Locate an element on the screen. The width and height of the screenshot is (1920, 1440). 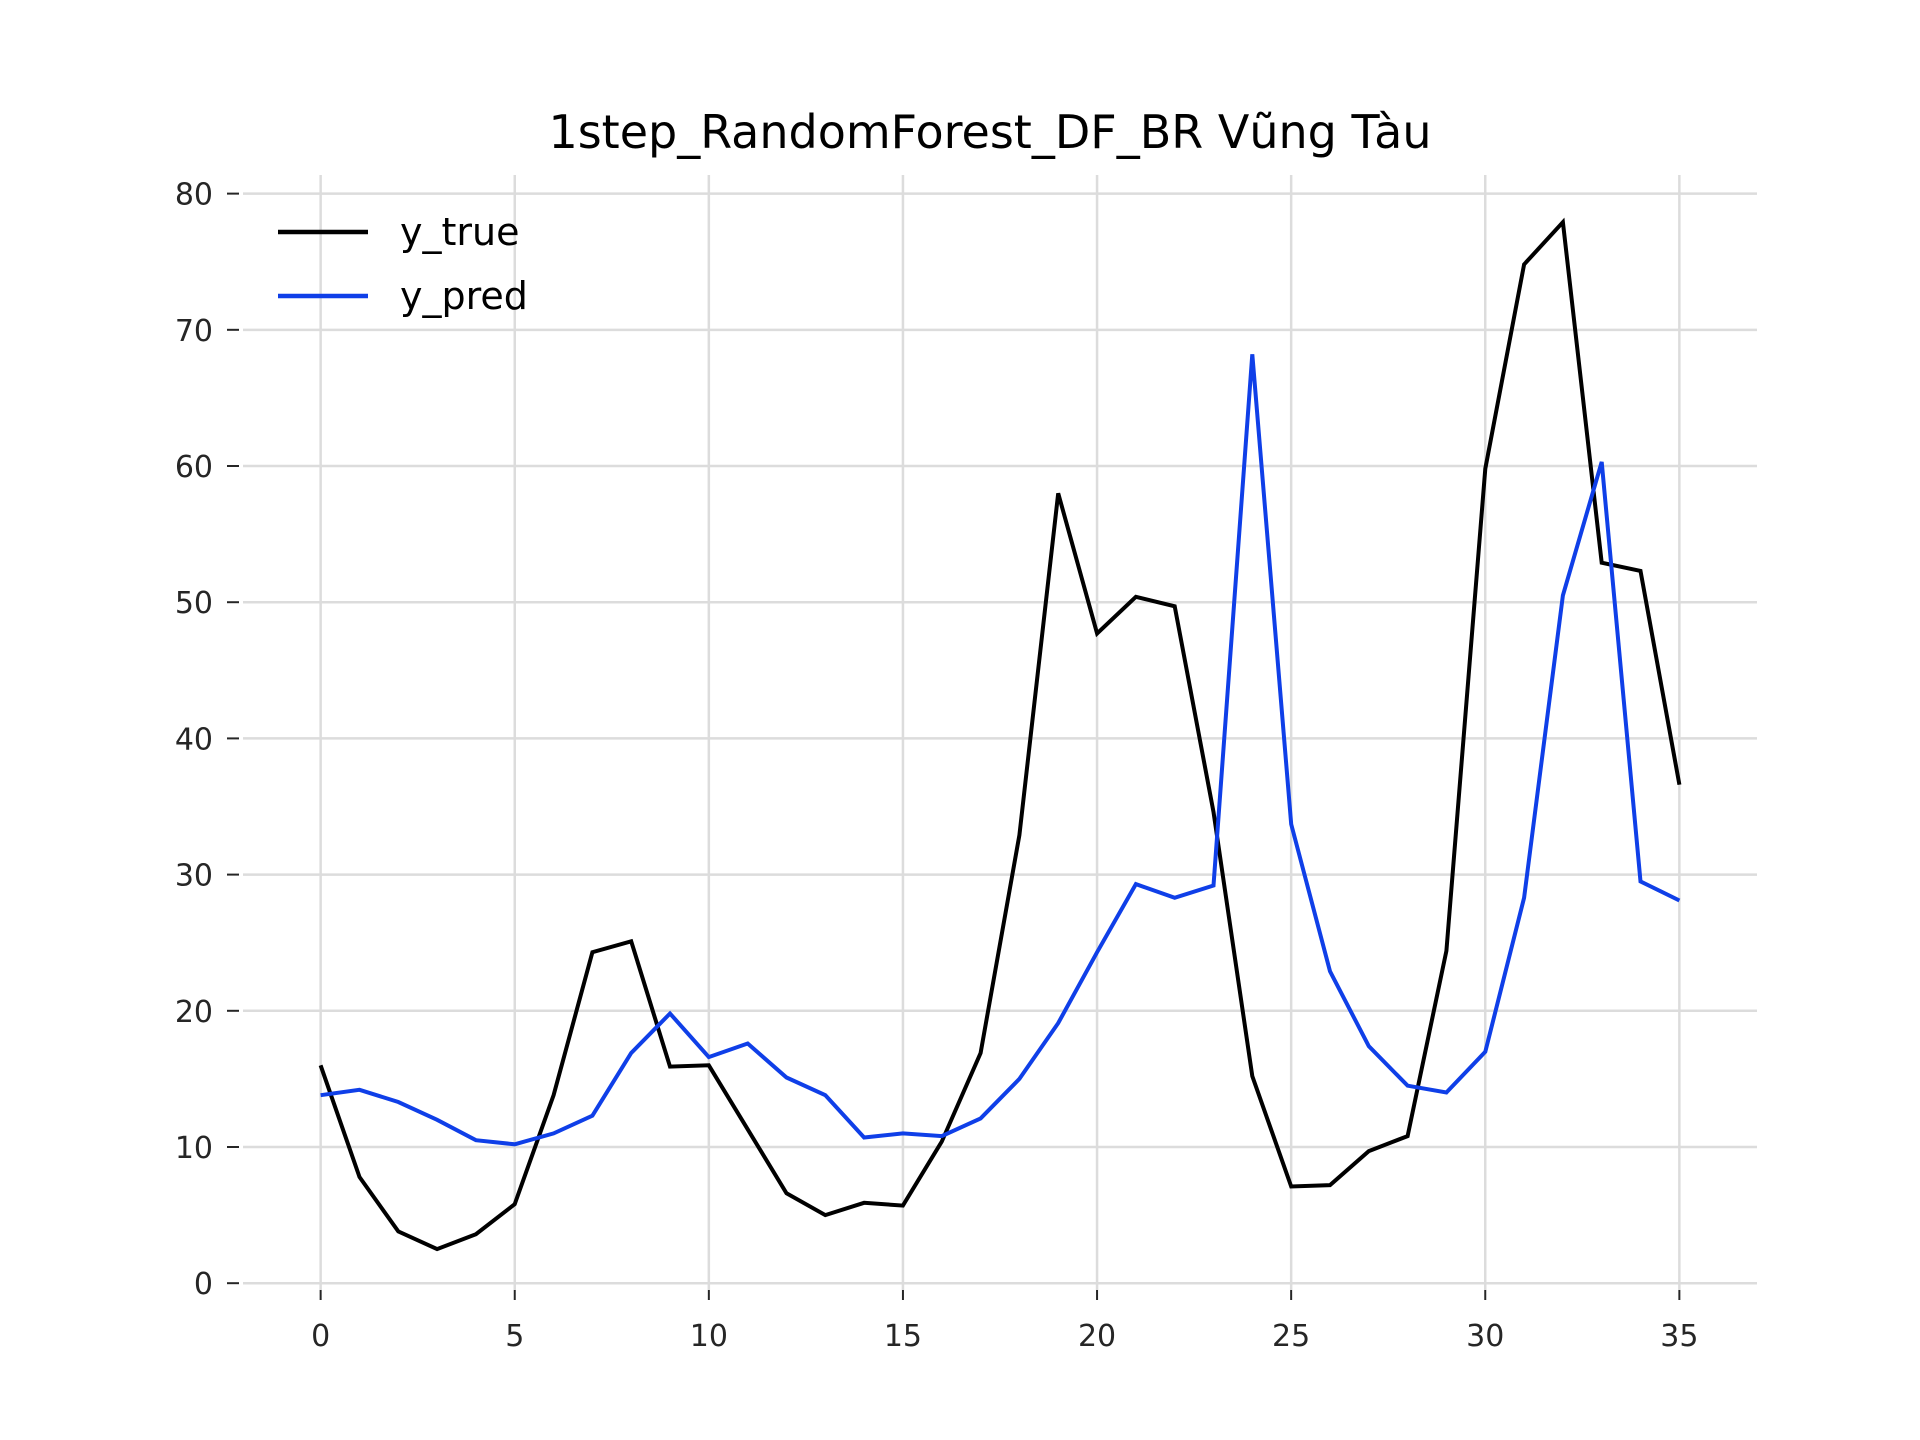
legend-label: y_pred is located at coordinates (464, 296).